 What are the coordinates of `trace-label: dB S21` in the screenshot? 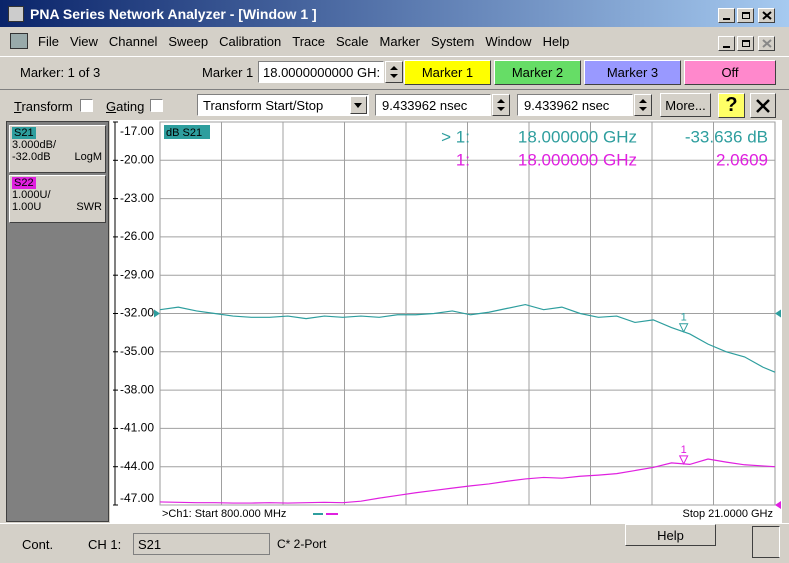 It's located at (184, 133).